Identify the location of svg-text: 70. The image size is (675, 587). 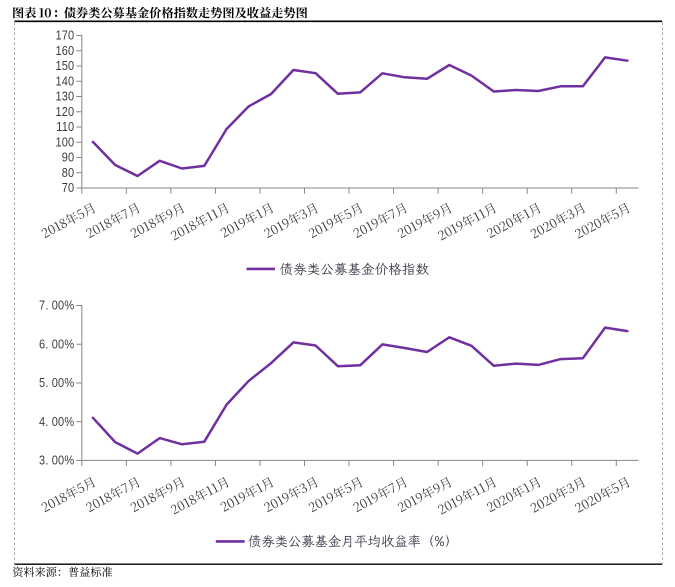
(68, 187).